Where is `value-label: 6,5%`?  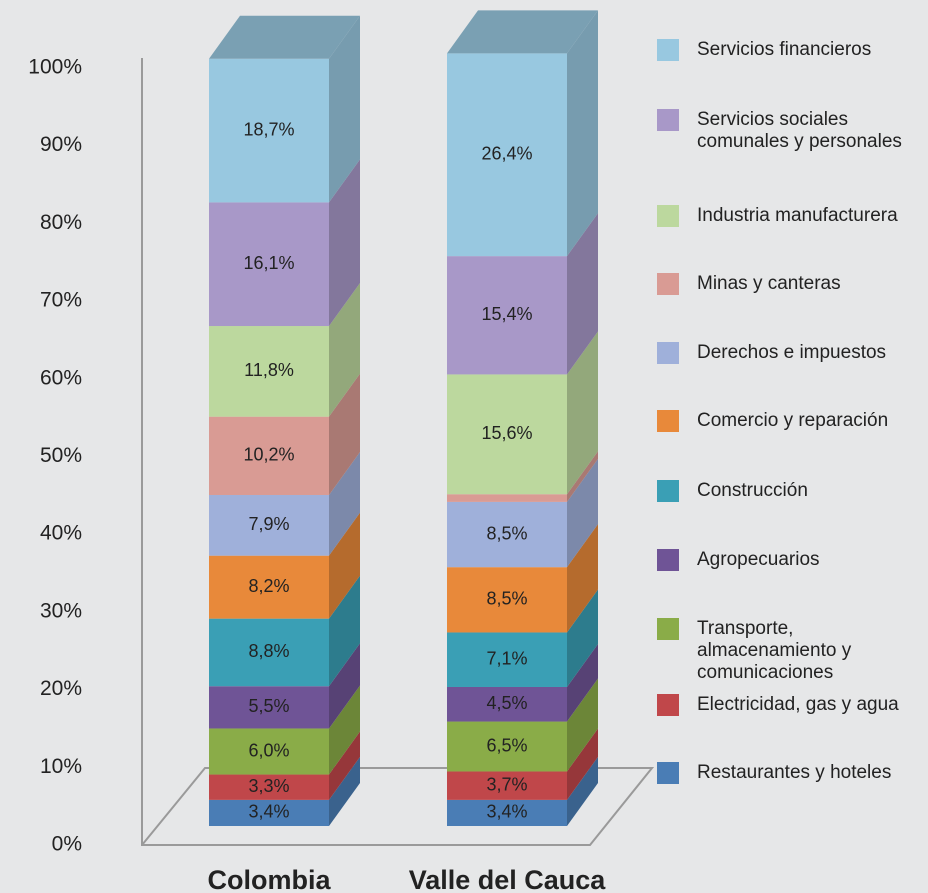 value-label: 6,5% is located at coordinates (506, 745).